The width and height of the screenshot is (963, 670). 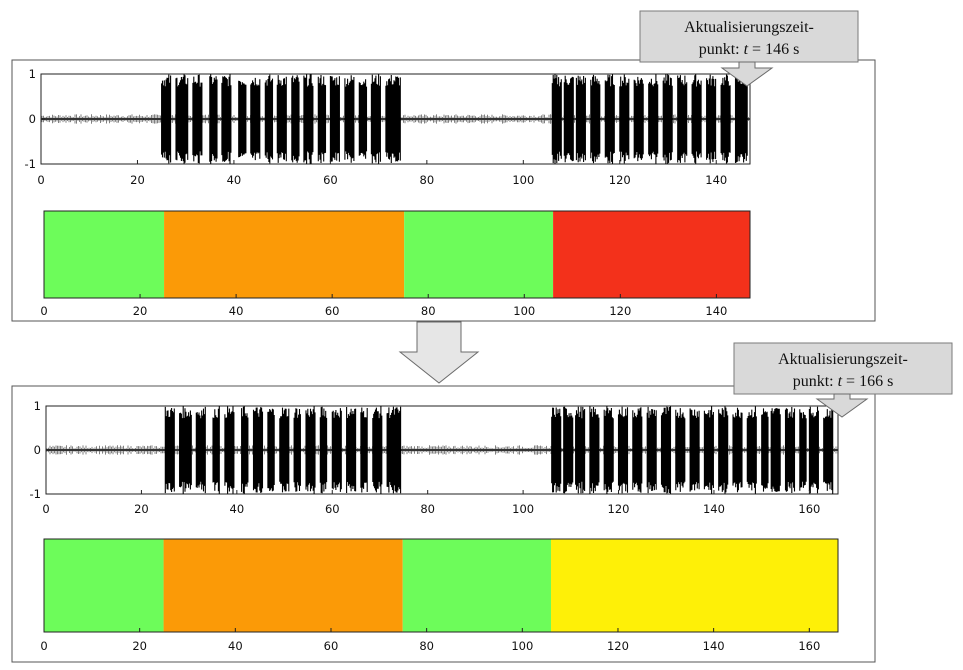 I want to click on update-callout-bottom: Aktualisierungszeit- punkt: t = 166 s, so click(x=843, y=380).